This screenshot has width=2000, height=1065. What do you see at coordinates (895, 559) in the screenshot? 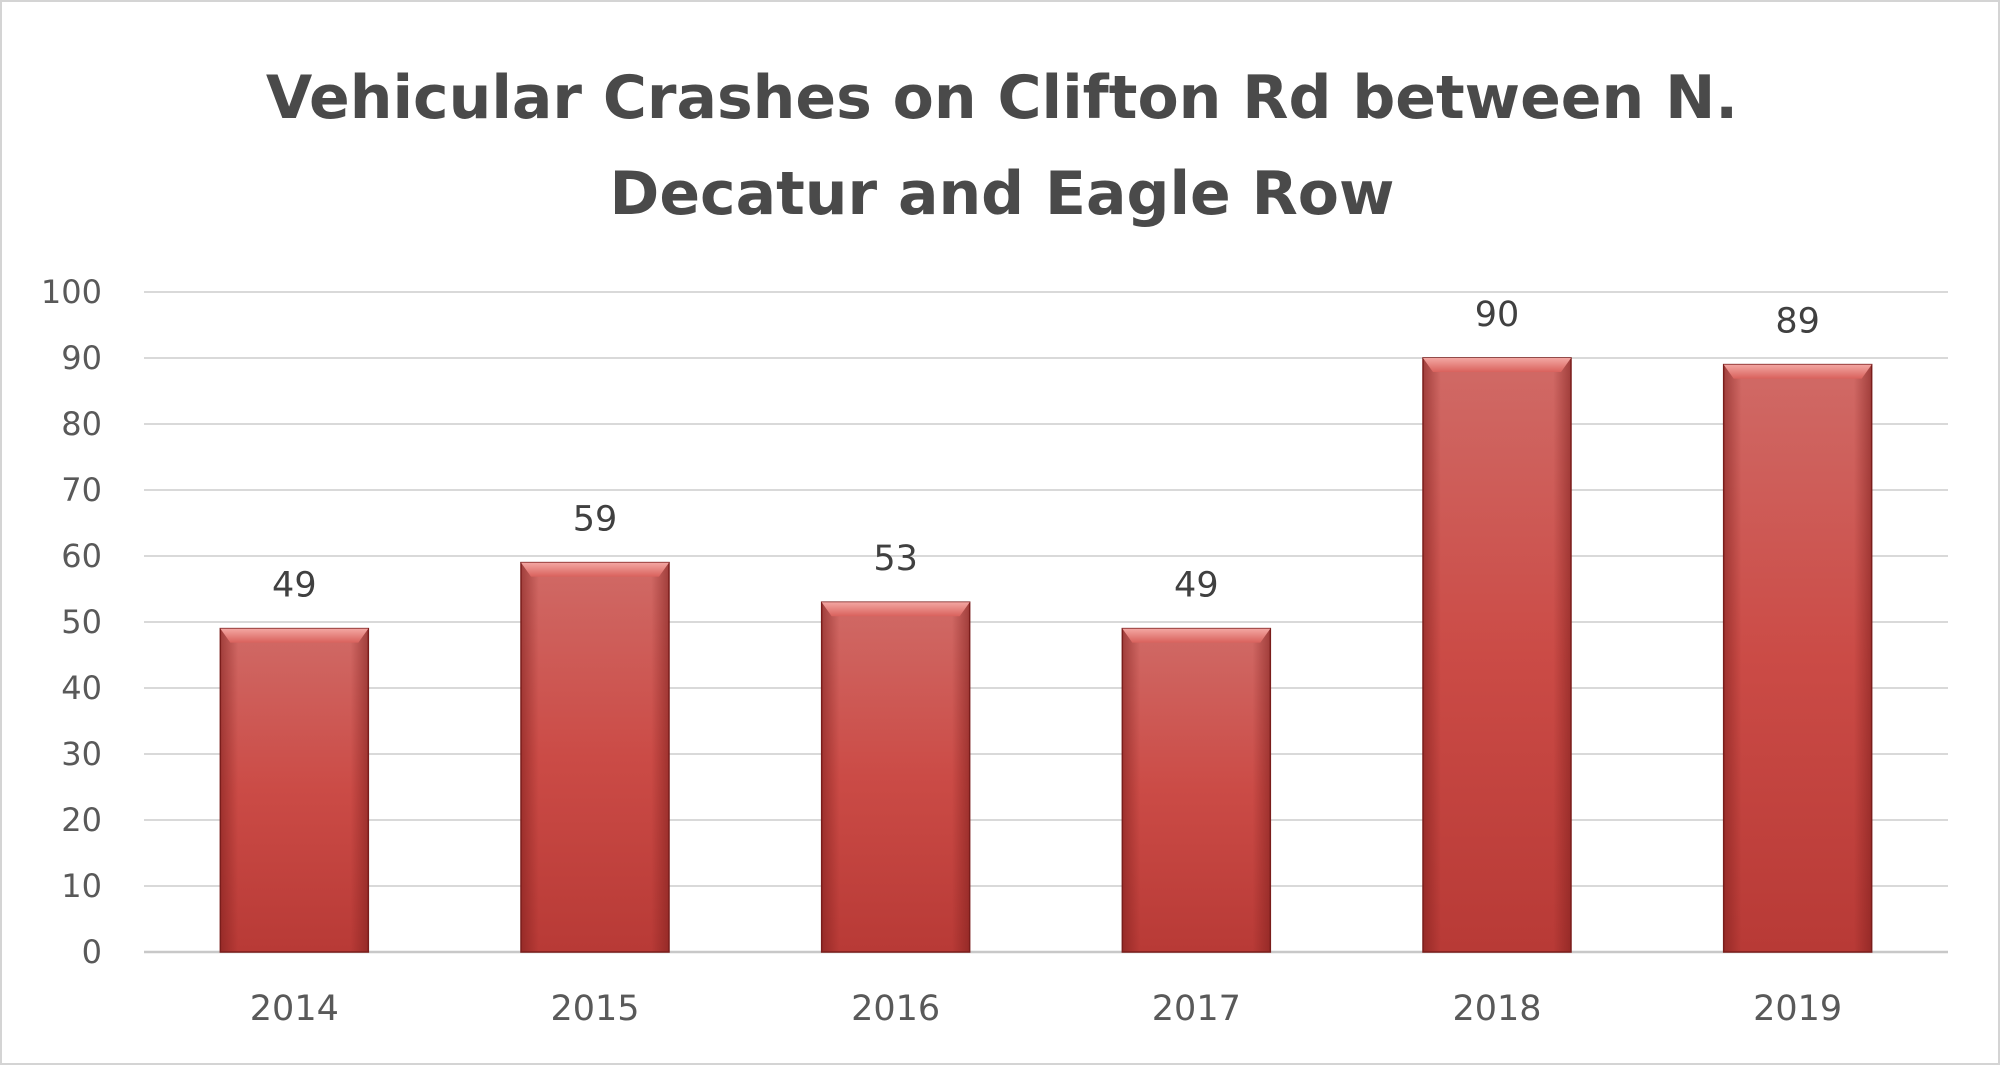
I see `data-label: 53` at bounding box center [895, 559].